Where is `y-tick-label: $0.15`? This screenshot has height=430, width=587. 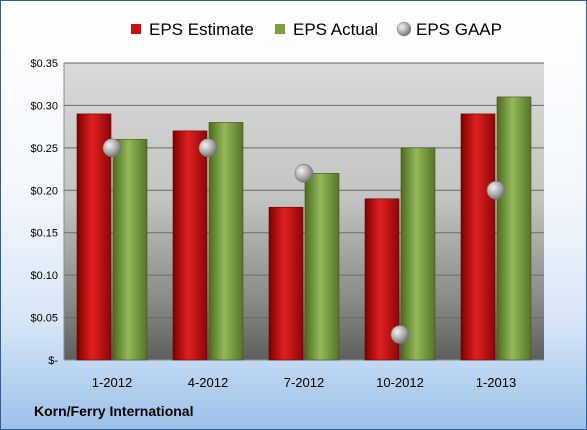
y-tick-label: $0.15 is located at coordinates (44, 234).